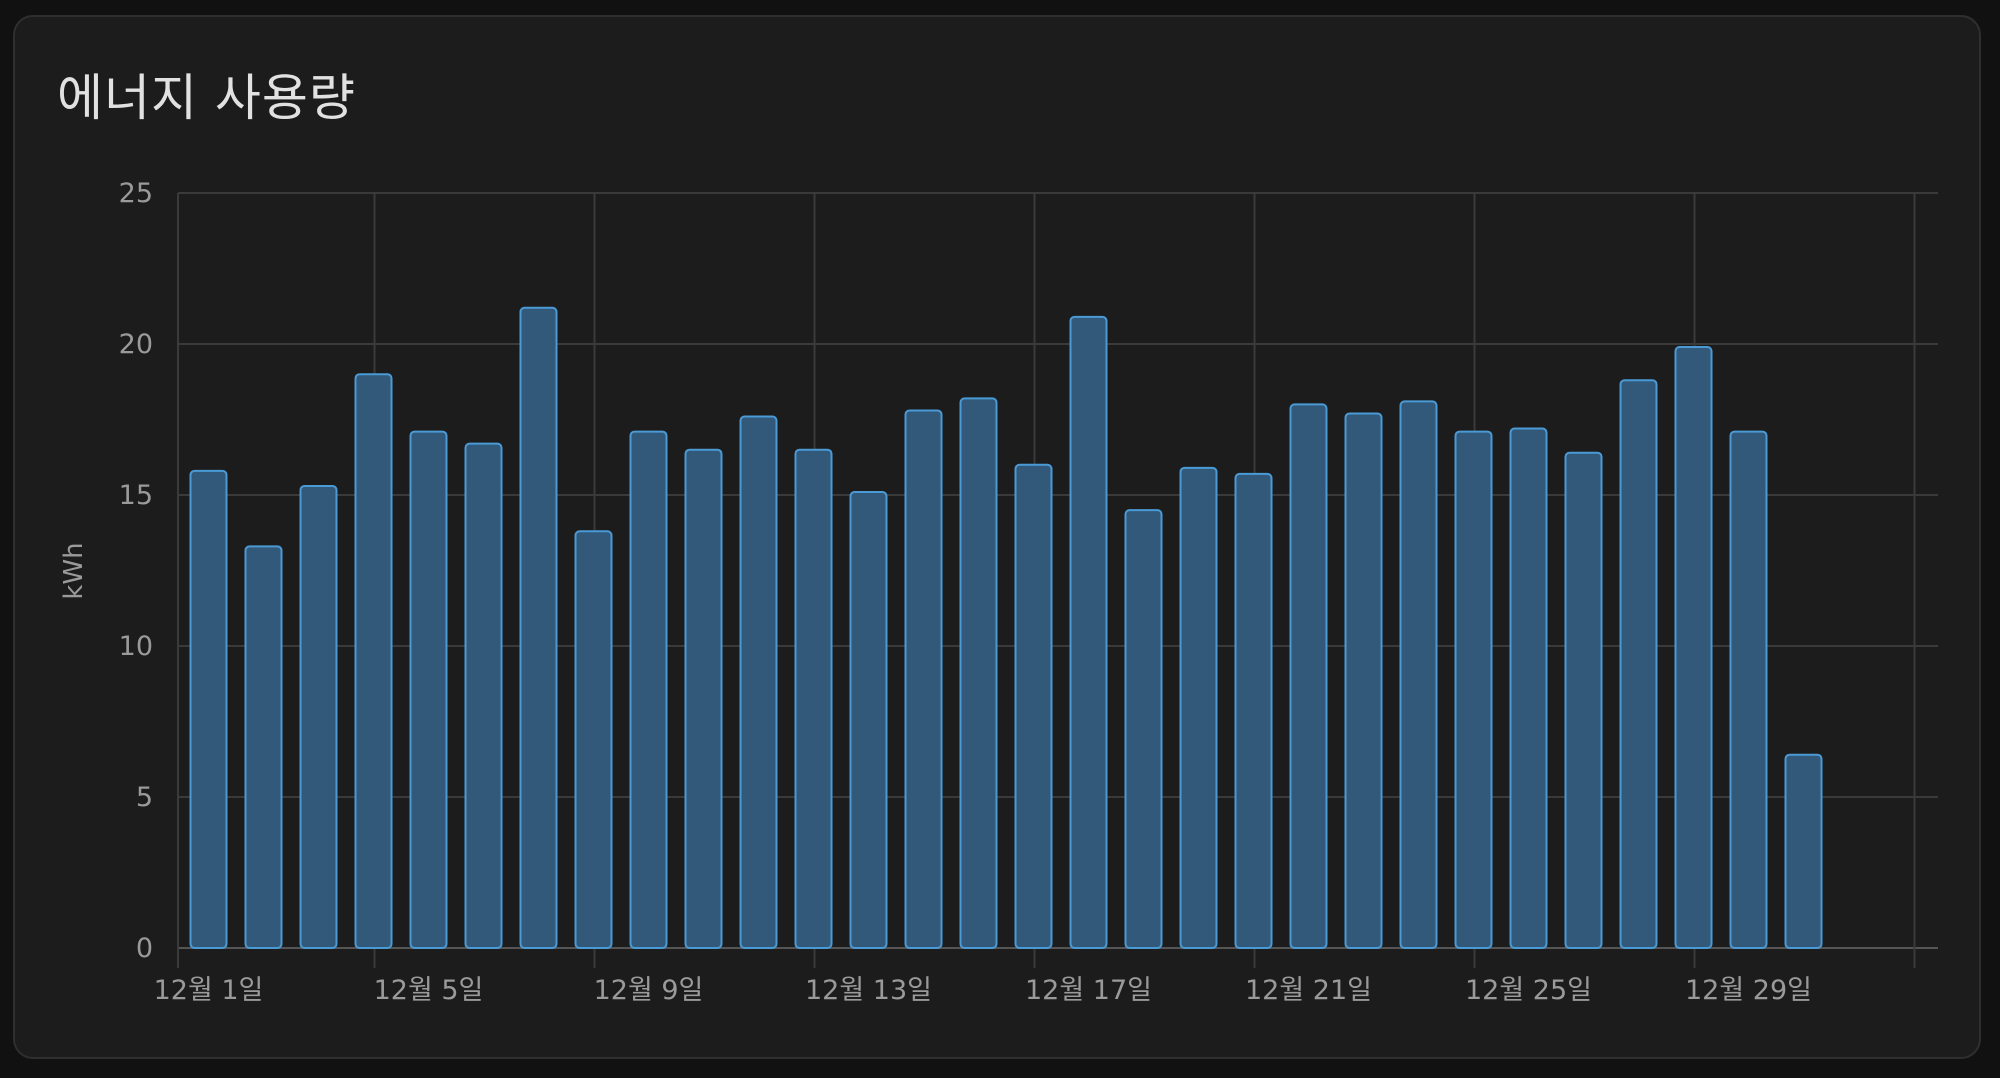 Image resolution: width=2000 pixels, height=1078 pixels. What do you see at coordinates (136, 646) in the screenshot?
I see `y-tick-label: 10` at bounding box center [136, 646].